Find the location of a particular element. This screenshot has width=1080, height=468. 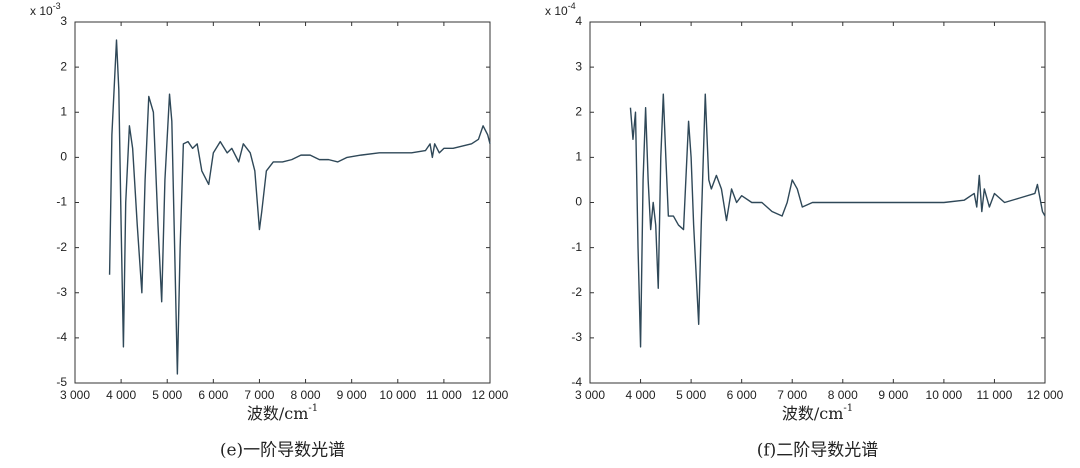

y-tick-label: -5 is located at coordinates (61, 382).